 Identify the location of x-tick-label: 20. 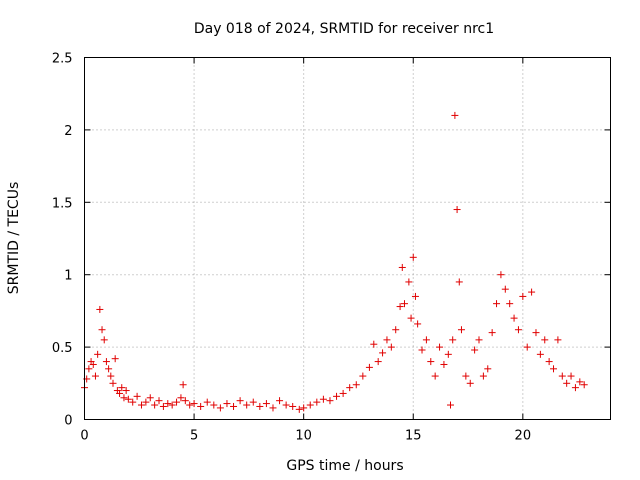
(523, 436).